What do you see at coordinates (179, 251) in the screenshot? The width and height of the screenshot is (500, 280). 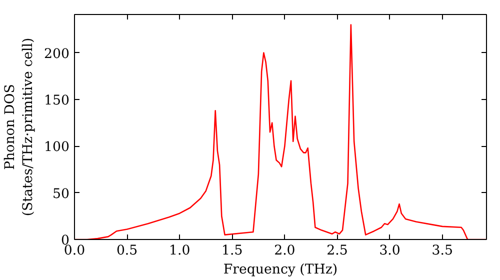 I see `x-tick-label: 1.0` at bounding box center [179, 251].